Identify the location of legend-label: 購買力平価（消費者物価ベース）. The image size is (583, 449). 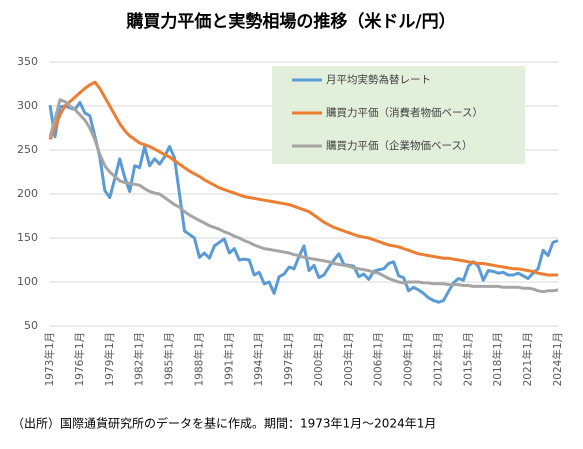
(404, 112).